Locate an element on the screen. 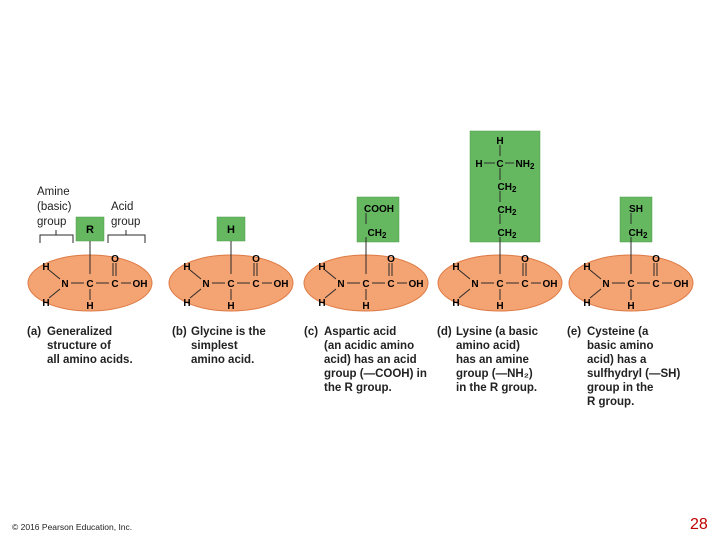  c-alpha-b: C is located at coordinates (230, 284).